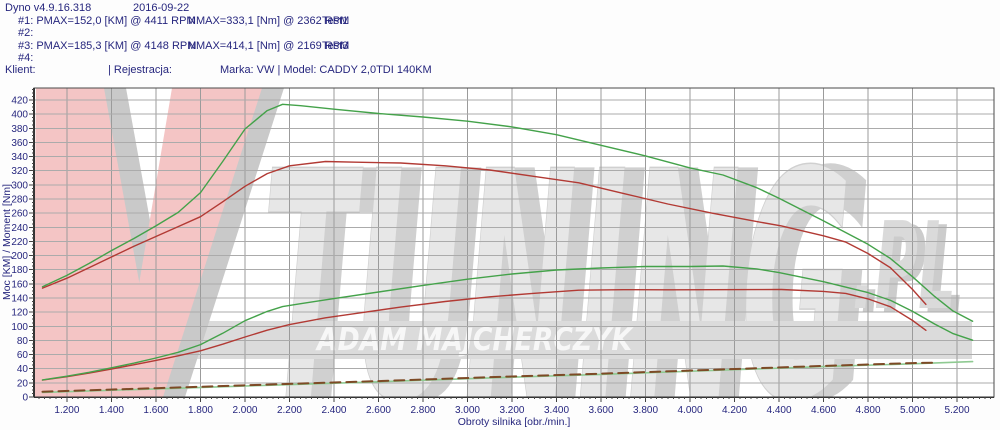 This screenshot has height=430, width=1000. Describe the element at coordinates (19, 129) in the screenshot. I see `svg-text: 380` at that location.